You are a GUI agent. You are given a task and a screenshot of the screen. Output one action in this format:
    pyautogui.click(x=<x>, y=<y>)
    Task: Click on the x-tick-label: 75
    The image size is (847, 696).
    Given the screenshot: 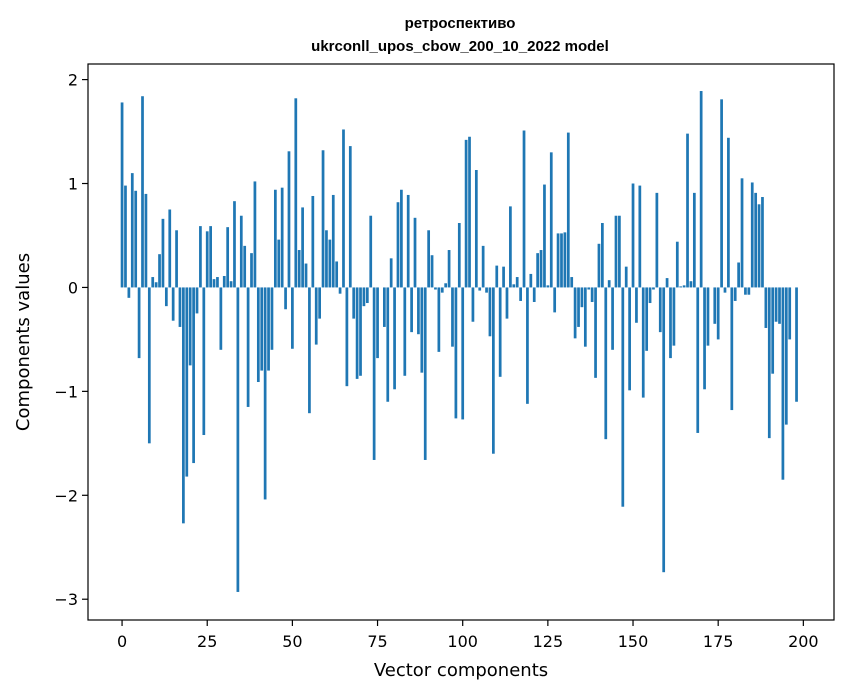 What is the action you would take?
    pyautogui.click(x=377, y=641)
    